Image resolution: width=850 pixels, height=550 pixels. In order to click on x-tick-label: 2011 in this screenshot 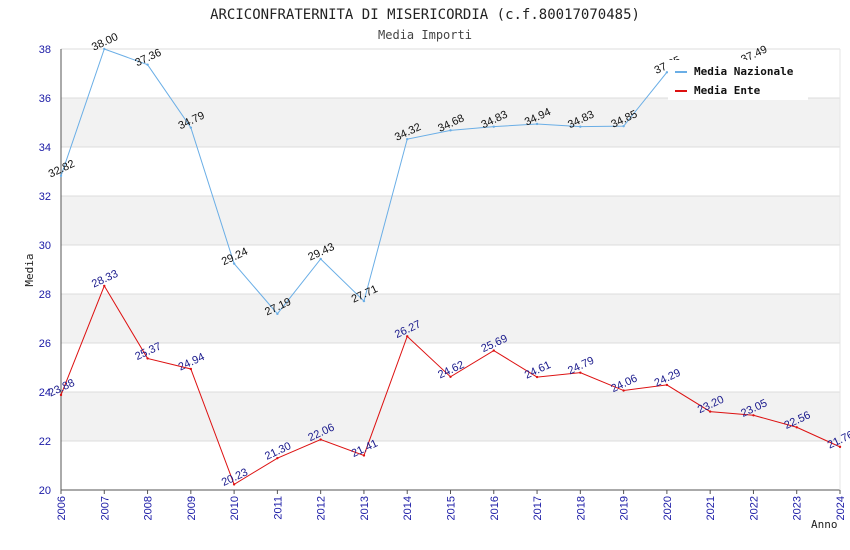, I will do `click(278, 508)`.